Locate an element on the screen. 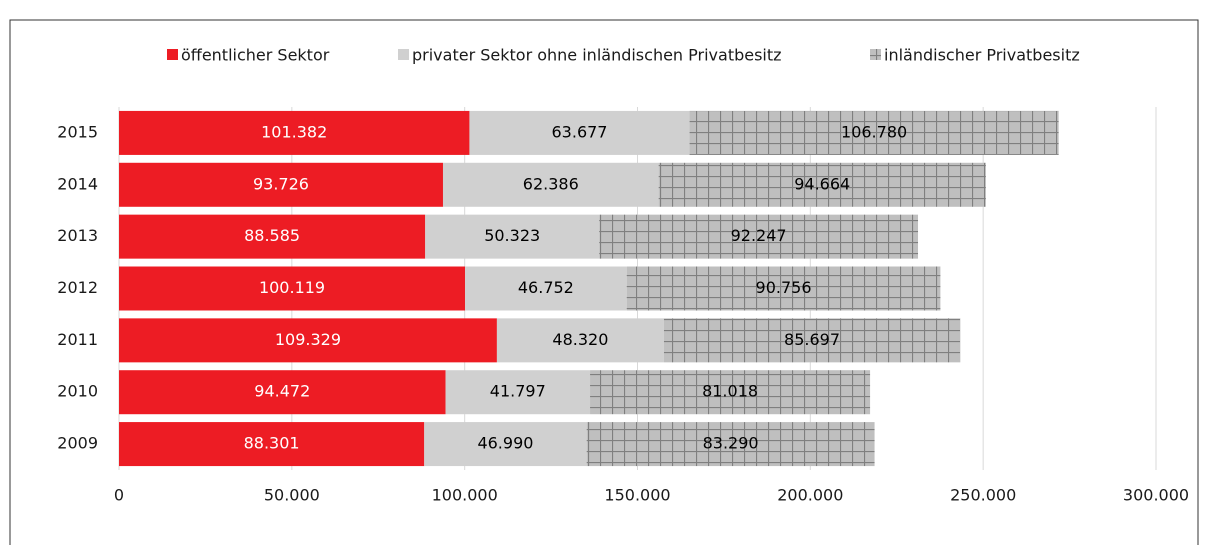  data-label: 46.752 is located at coordinates (546, 287).